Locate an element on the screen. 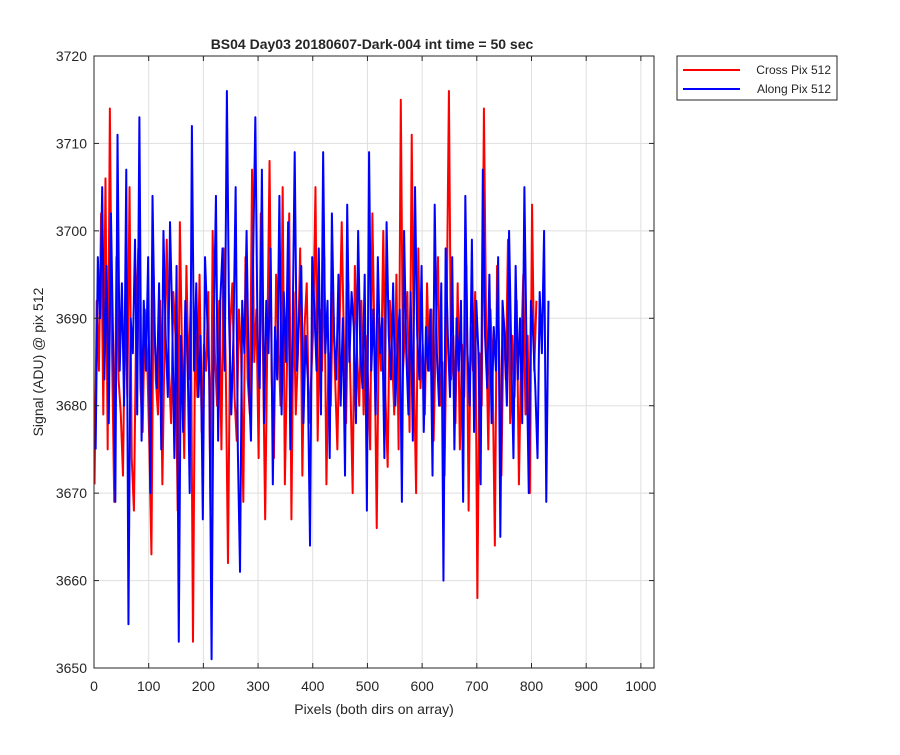 The height and width of the screenshot is (755, 900). x-tick-label: 0 is located at coordinates (94, 686).